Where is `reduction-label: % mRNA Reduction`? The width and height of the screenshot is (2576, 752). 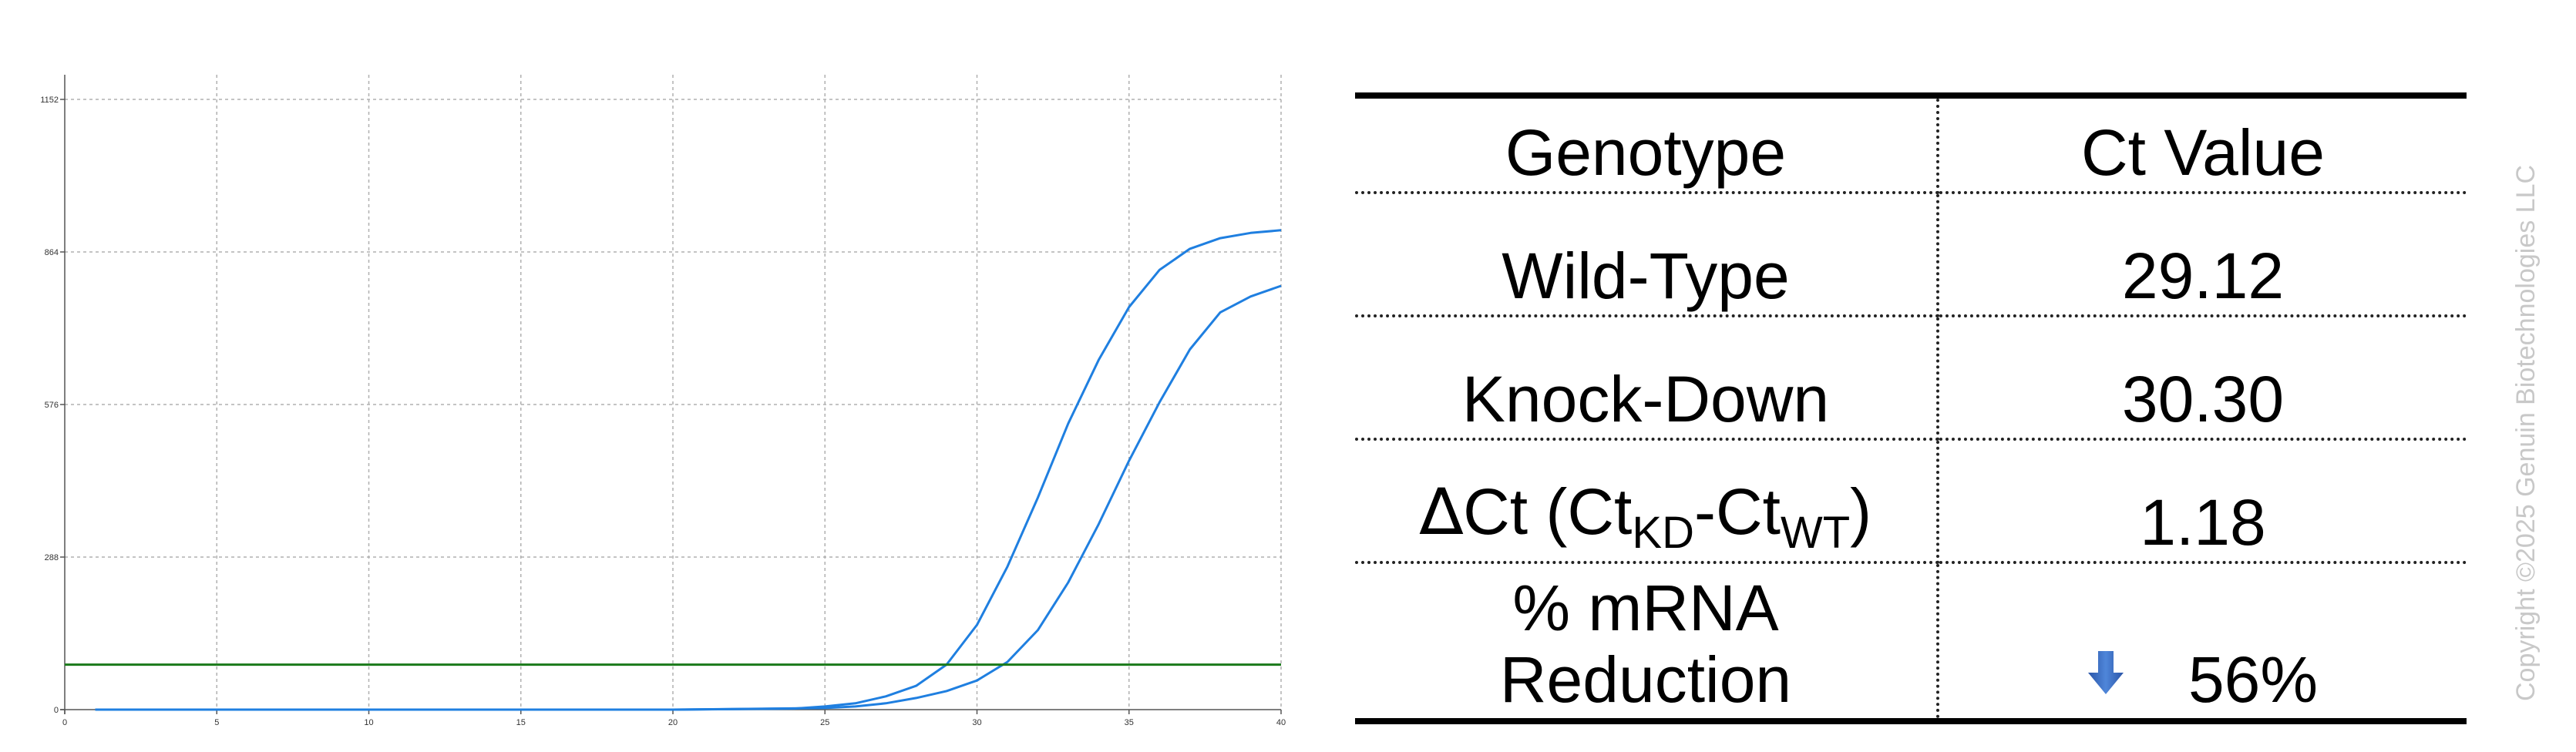
reduction-label: % mRNA Reduction is located at coordinates (1647, 643).